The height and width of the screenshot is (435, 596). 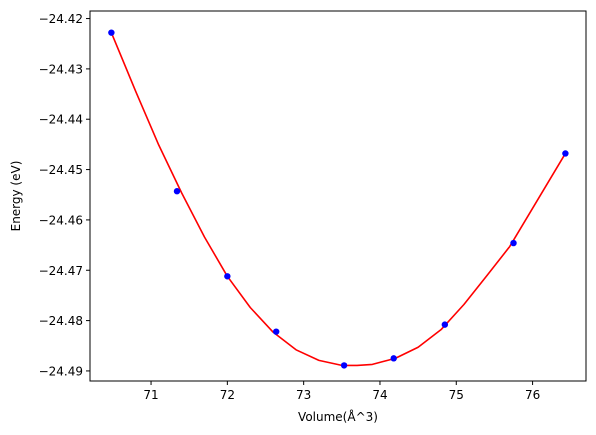 I want to click on y-tick-label: −24.43, so click(x=61, y=69).